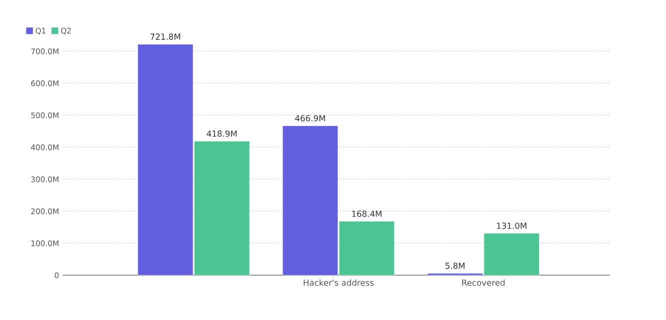  Describe the element at coordinates (483, 282) in the screenshot. I see `x-tick-label: Recovered` at that location.